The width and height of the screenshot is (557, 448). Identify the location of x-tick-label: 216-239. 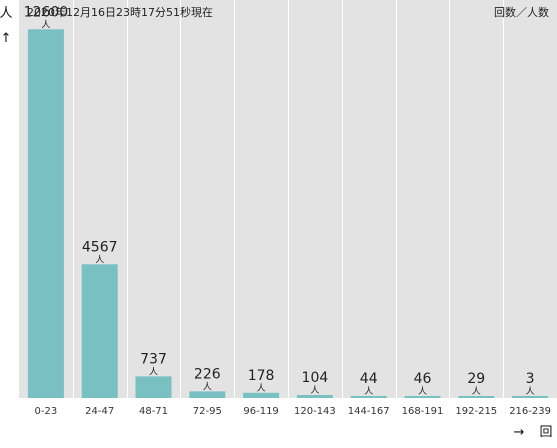
(530, 411).